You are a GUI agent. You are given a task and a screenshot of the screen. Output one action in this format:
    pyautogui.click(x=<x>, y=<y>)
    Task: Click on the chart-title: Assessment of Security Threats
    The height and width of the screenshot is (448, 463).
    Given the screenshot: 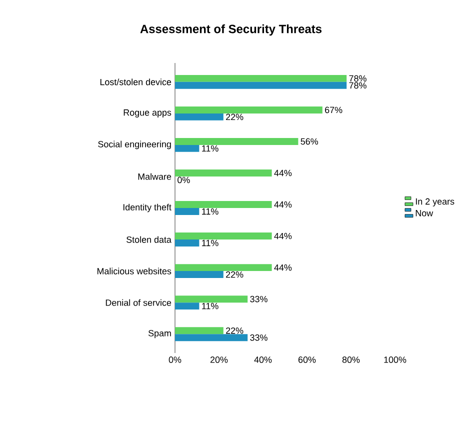 What is the action you would take?
    pyautogui.click(x=231, y=30)
    